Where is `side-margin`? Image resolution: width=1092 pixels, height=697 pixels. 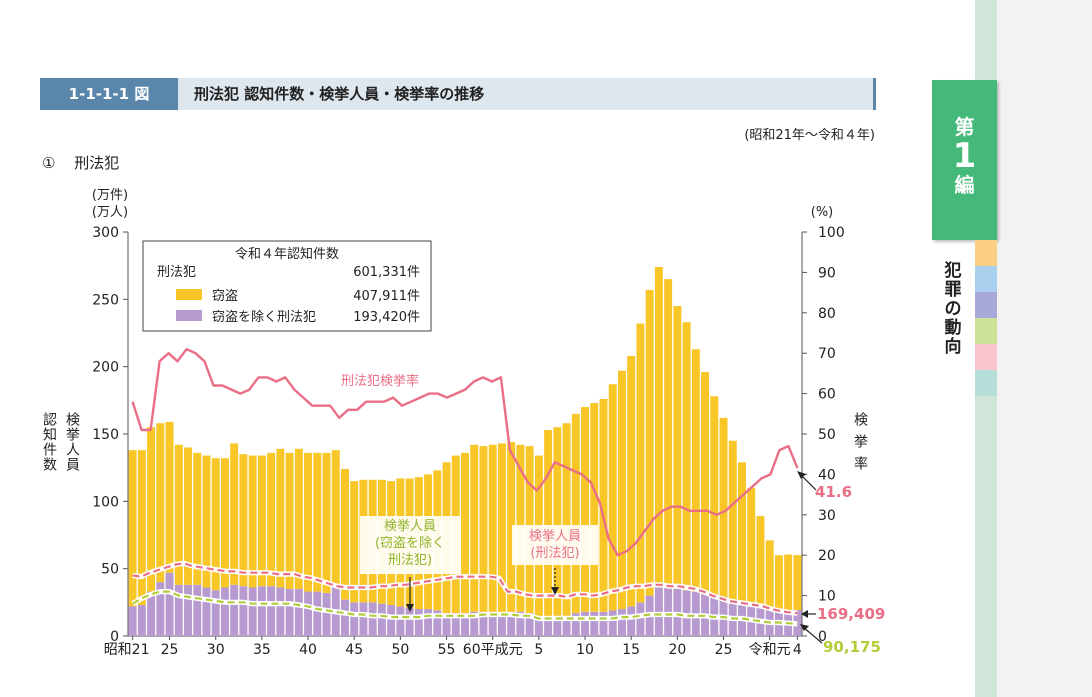 side-margin is located at coordinates (1044, 348).